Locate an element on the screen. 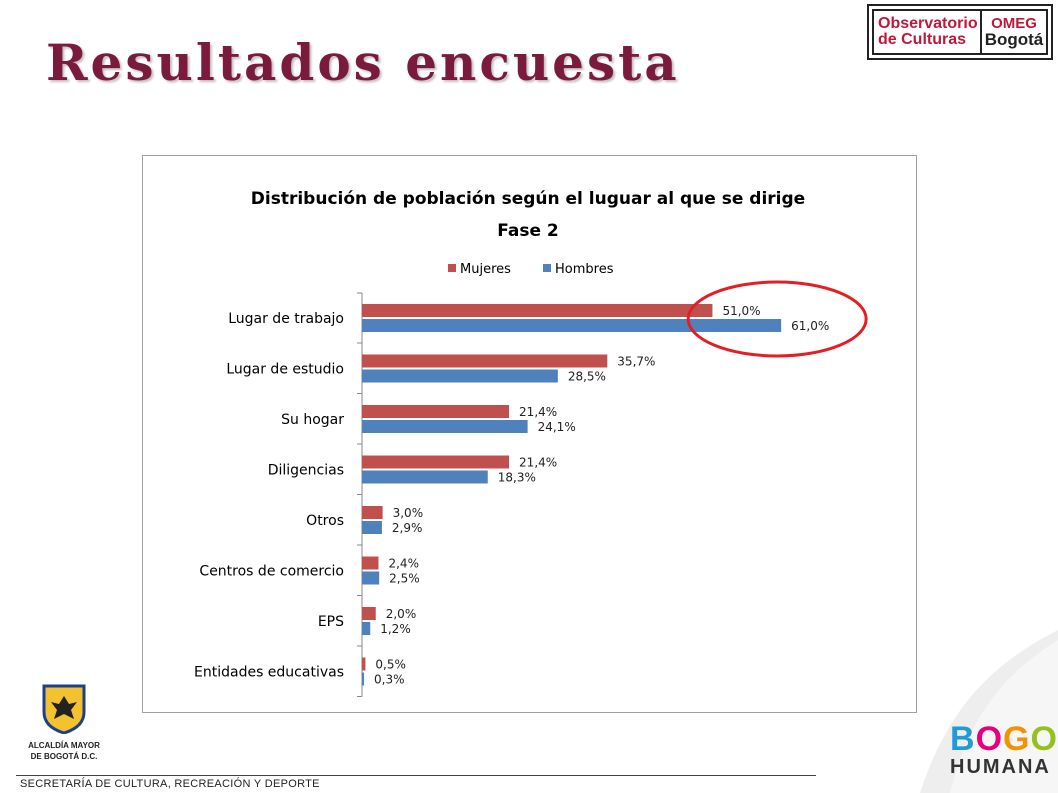  omeg-line2: Bogotá is located at coordinates (1014, 39).